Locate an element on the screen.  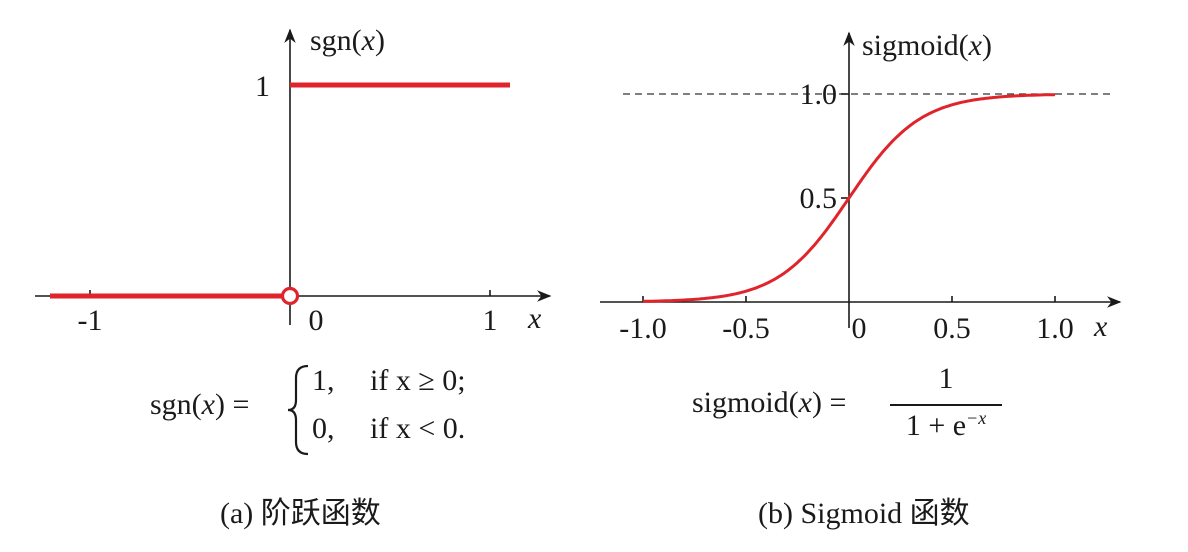
panel-a-y-tick-label-0: 1 is located at coordinates (262, 86).